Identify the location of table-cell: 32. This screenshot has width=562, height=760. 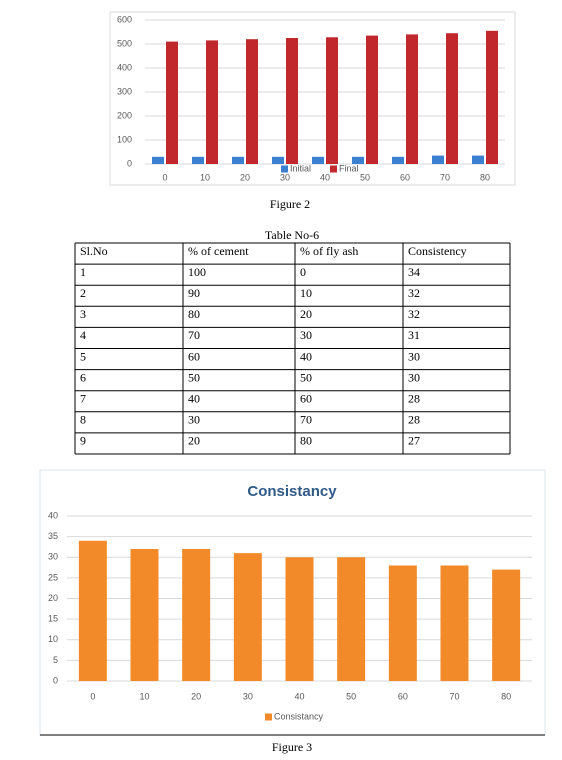
(414, 293).